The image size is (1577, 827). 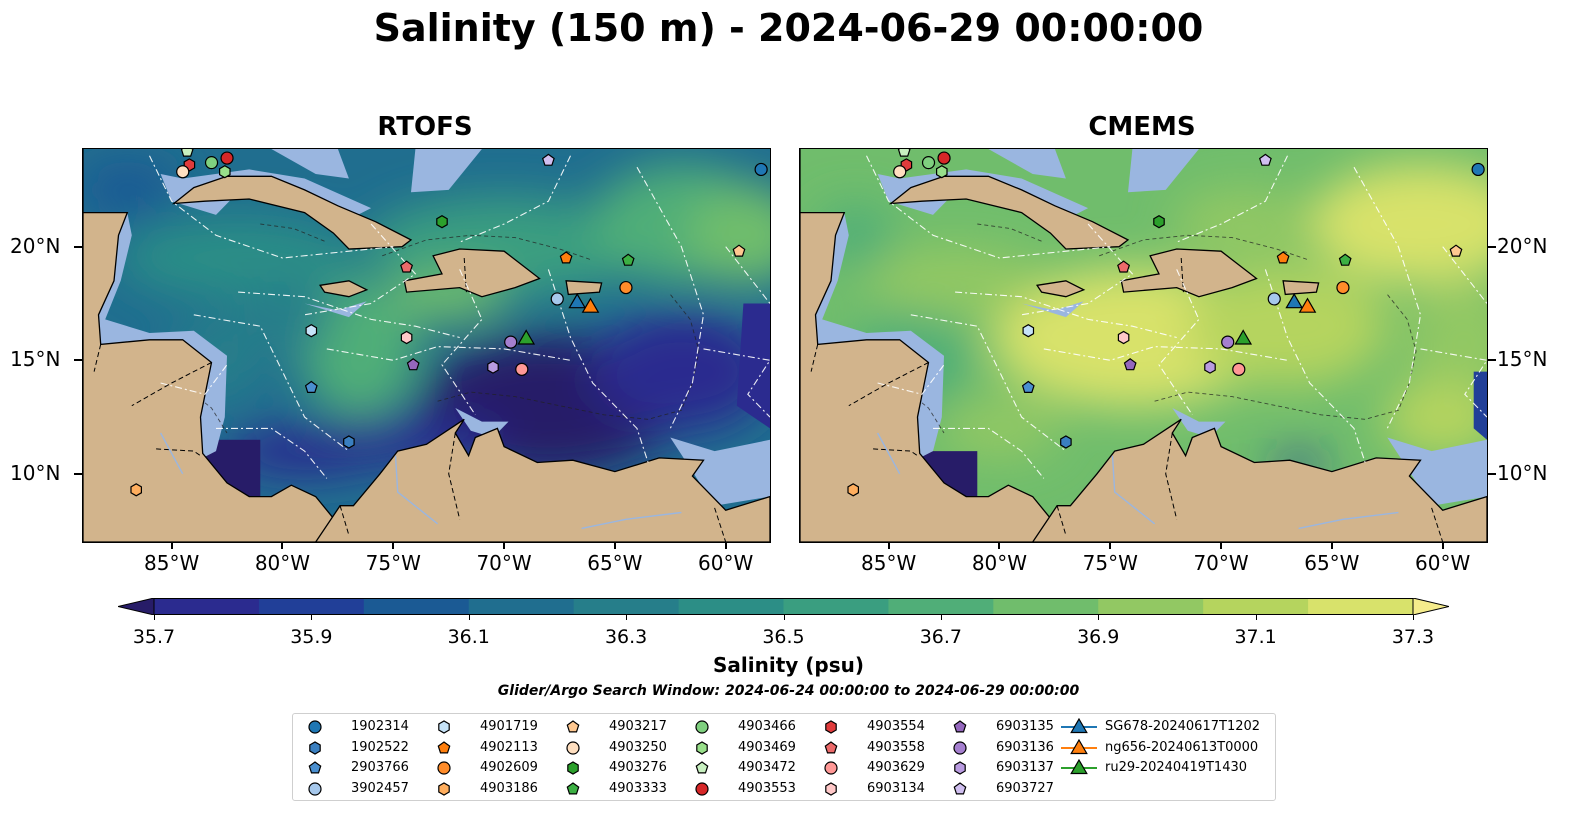 I want to click on colorbar-tick-label: 35.9, so click(x=311, y=637).